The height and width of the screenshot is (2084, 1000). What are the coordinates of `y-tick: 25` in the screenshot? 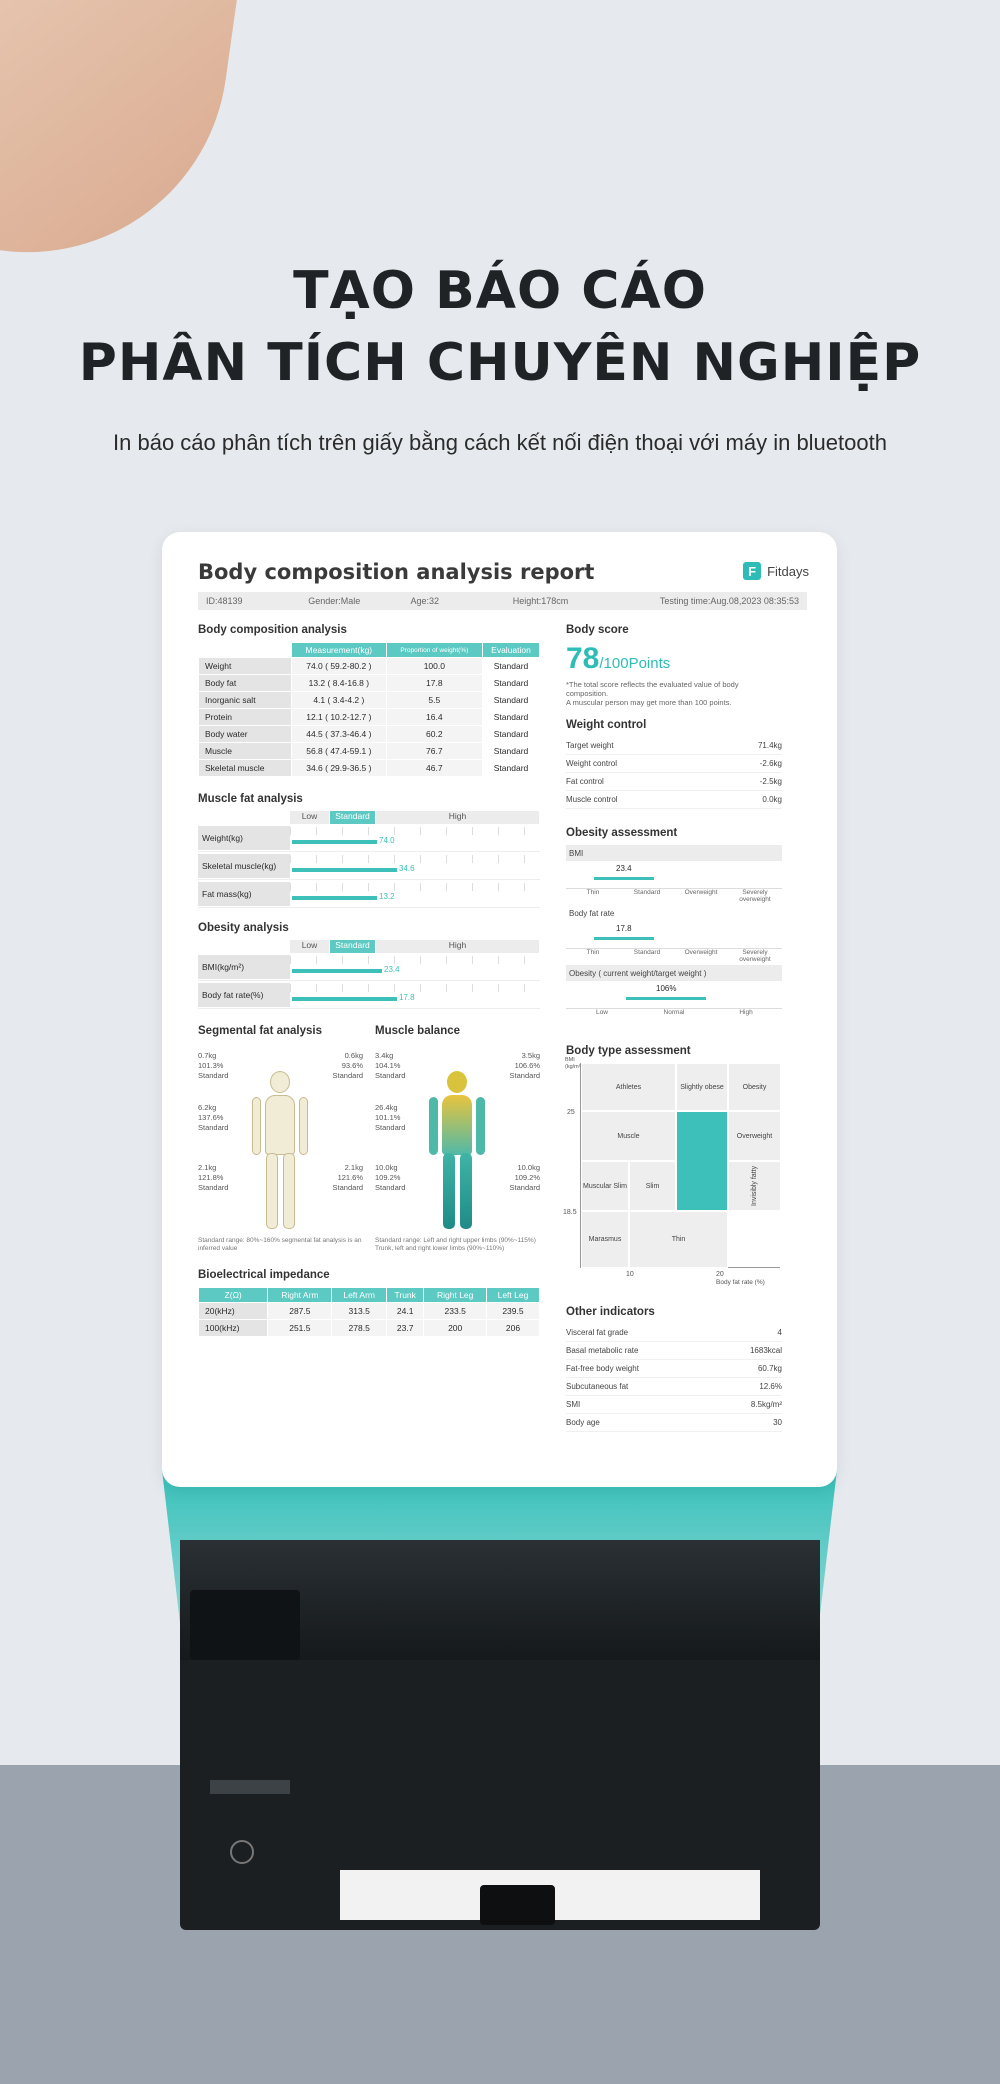 It's located at (571, 1112).